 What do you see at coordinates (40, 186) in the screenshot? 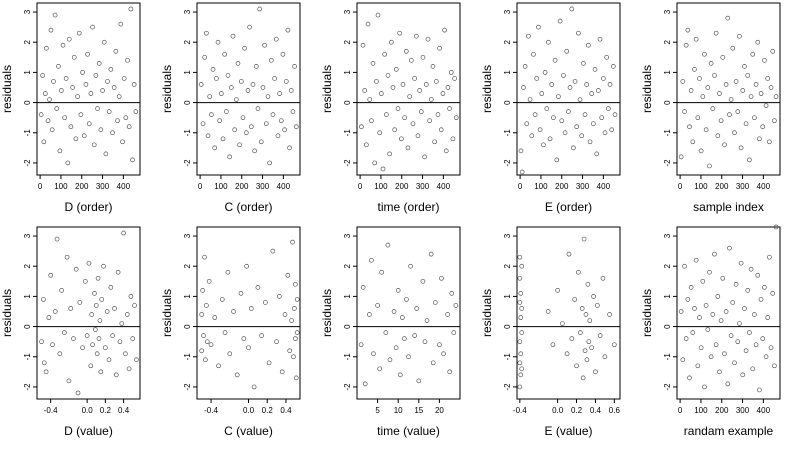
I see `x-tick-label: 0` at bounding box center [40, 186].